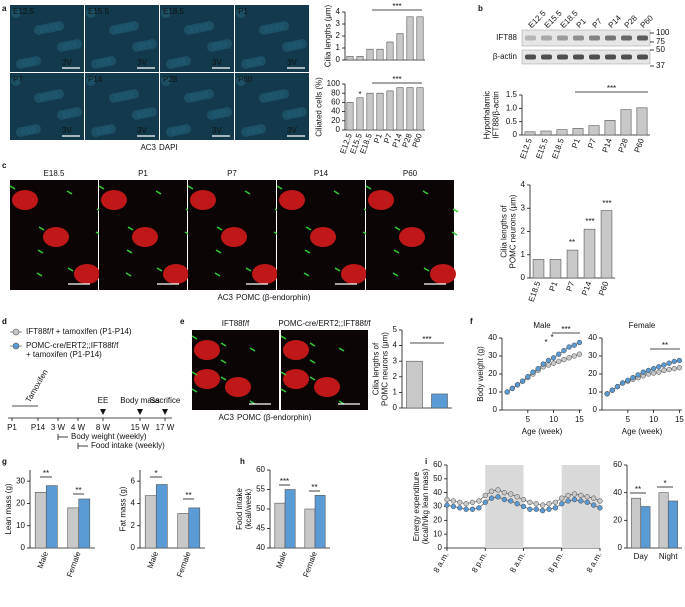 This screenshot has width=685, height=607. I want to click on lane-label: P28, so click(631, 21).